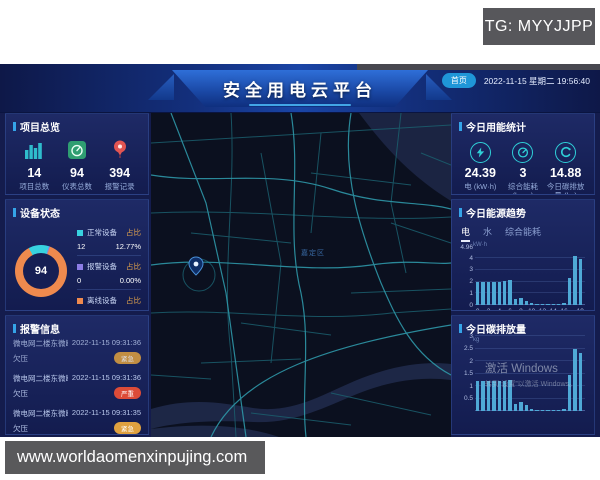  I want to click on legend-row-values: 0 0.00%, so click(109, 283).